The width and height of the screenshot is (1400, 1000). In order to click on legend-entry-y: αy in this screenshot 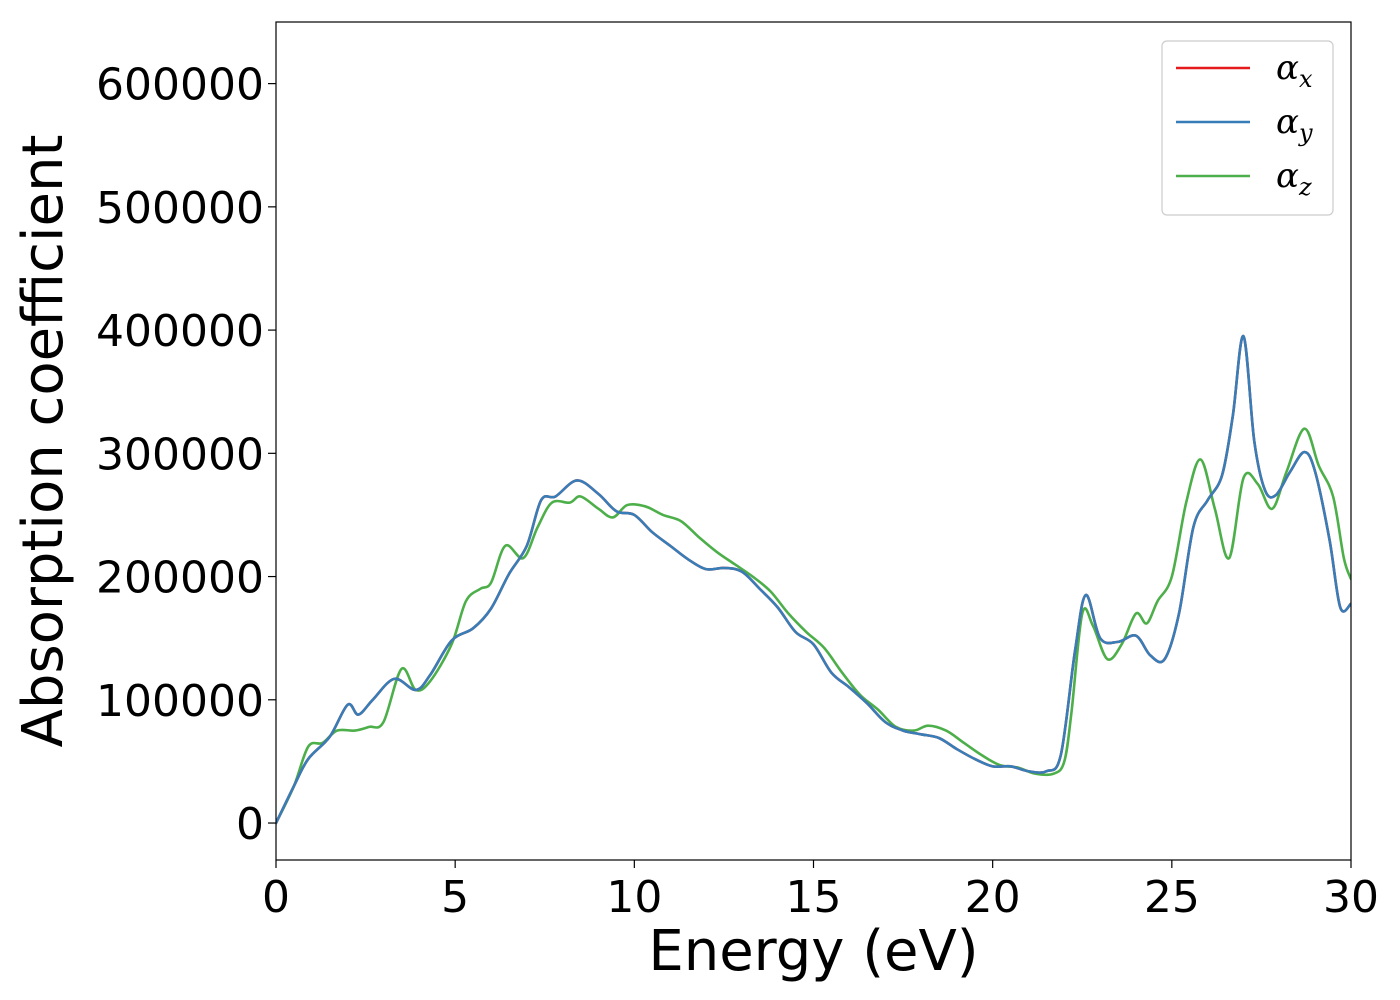, I will do `click(1244, 124)`.